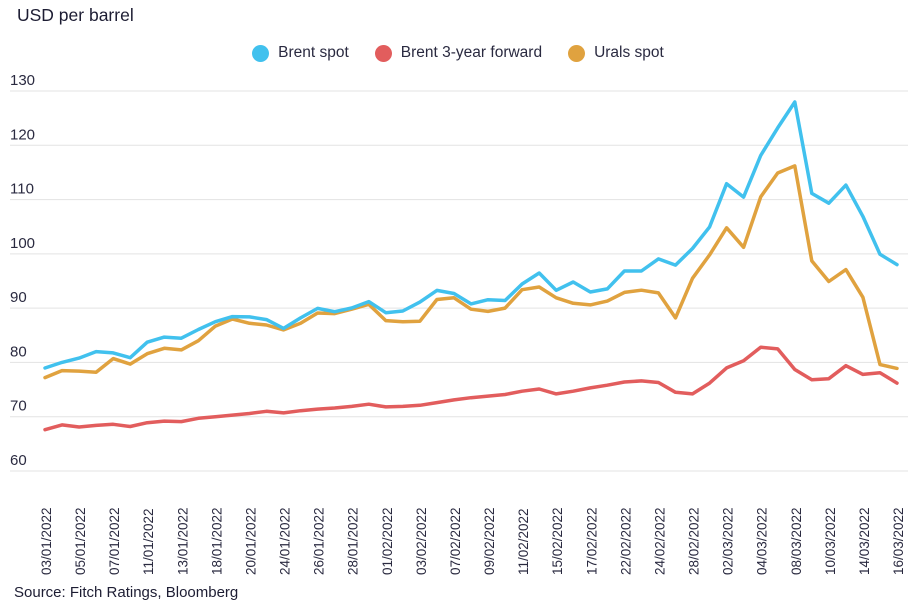 Image resolution: width=916 pixels, height=609 pixels. I want to click on x-tick-label: 04/03/2022, so click(762, 541).